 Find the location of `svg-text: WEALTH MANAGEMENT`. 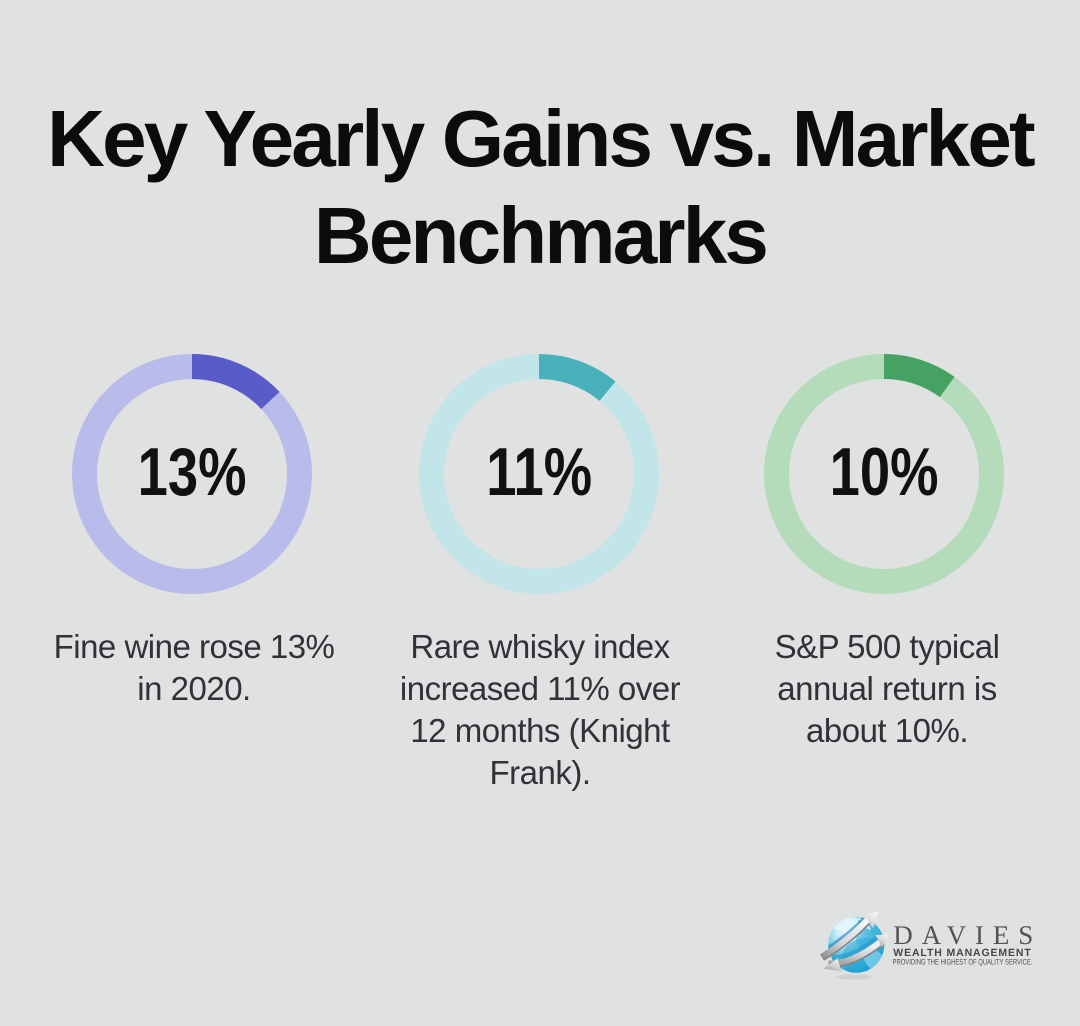

svg-text: WEALTH MANAGEMENT is located at coordinates (962, 953).